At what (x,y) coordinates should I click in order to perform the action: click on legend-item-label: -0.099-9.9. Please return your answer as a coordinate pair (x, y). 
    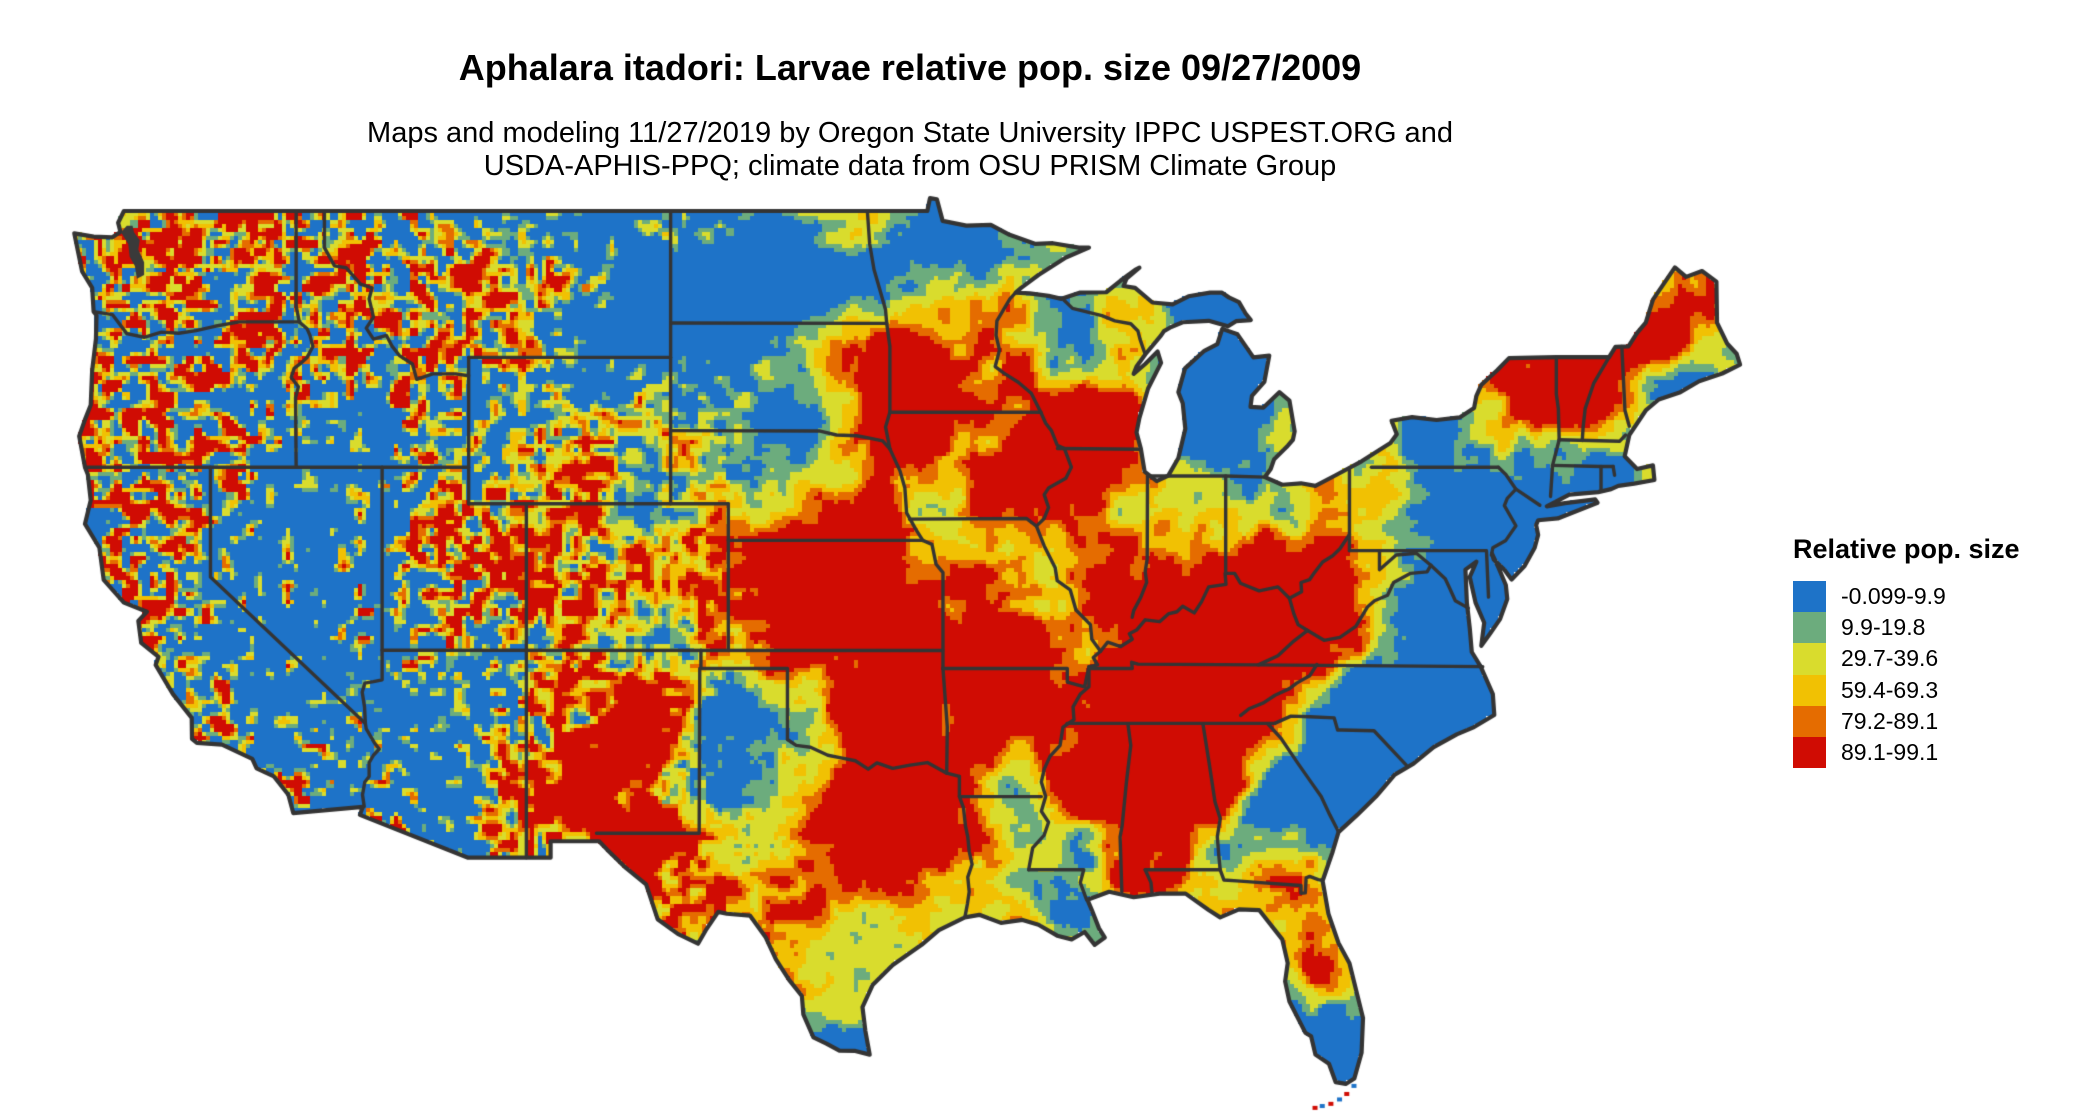
    Looking at the image, I should click on (1893, 596).